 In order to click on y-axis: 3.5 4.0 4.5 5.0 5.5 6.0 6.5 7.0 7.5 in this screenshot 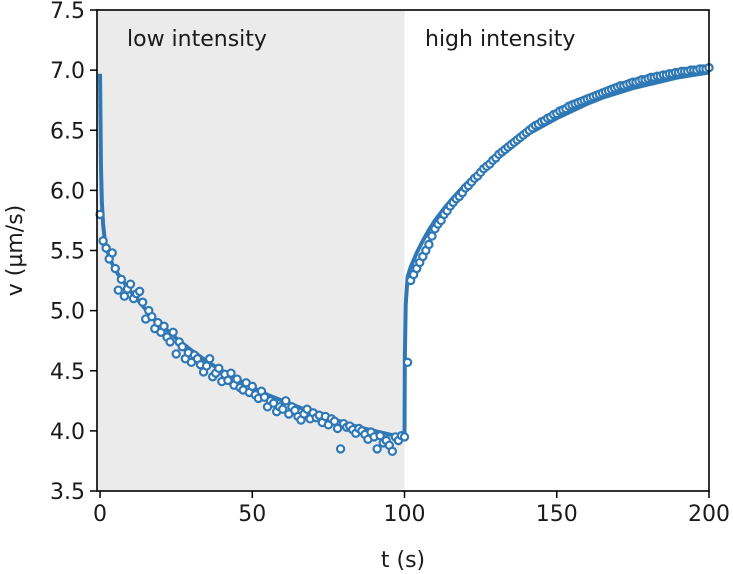, I will do `click(73, 252)`.